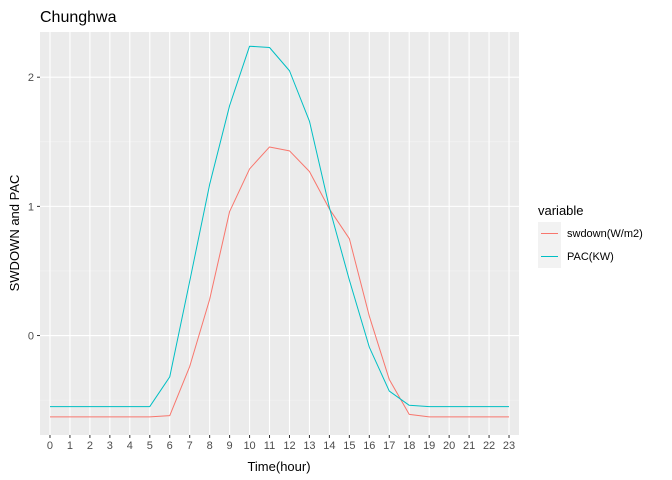 Image resolution: width=672 pixels, height=480 pixels. I want to click on y-axis-title: SWDOWN and PAC, so click(14, 233).